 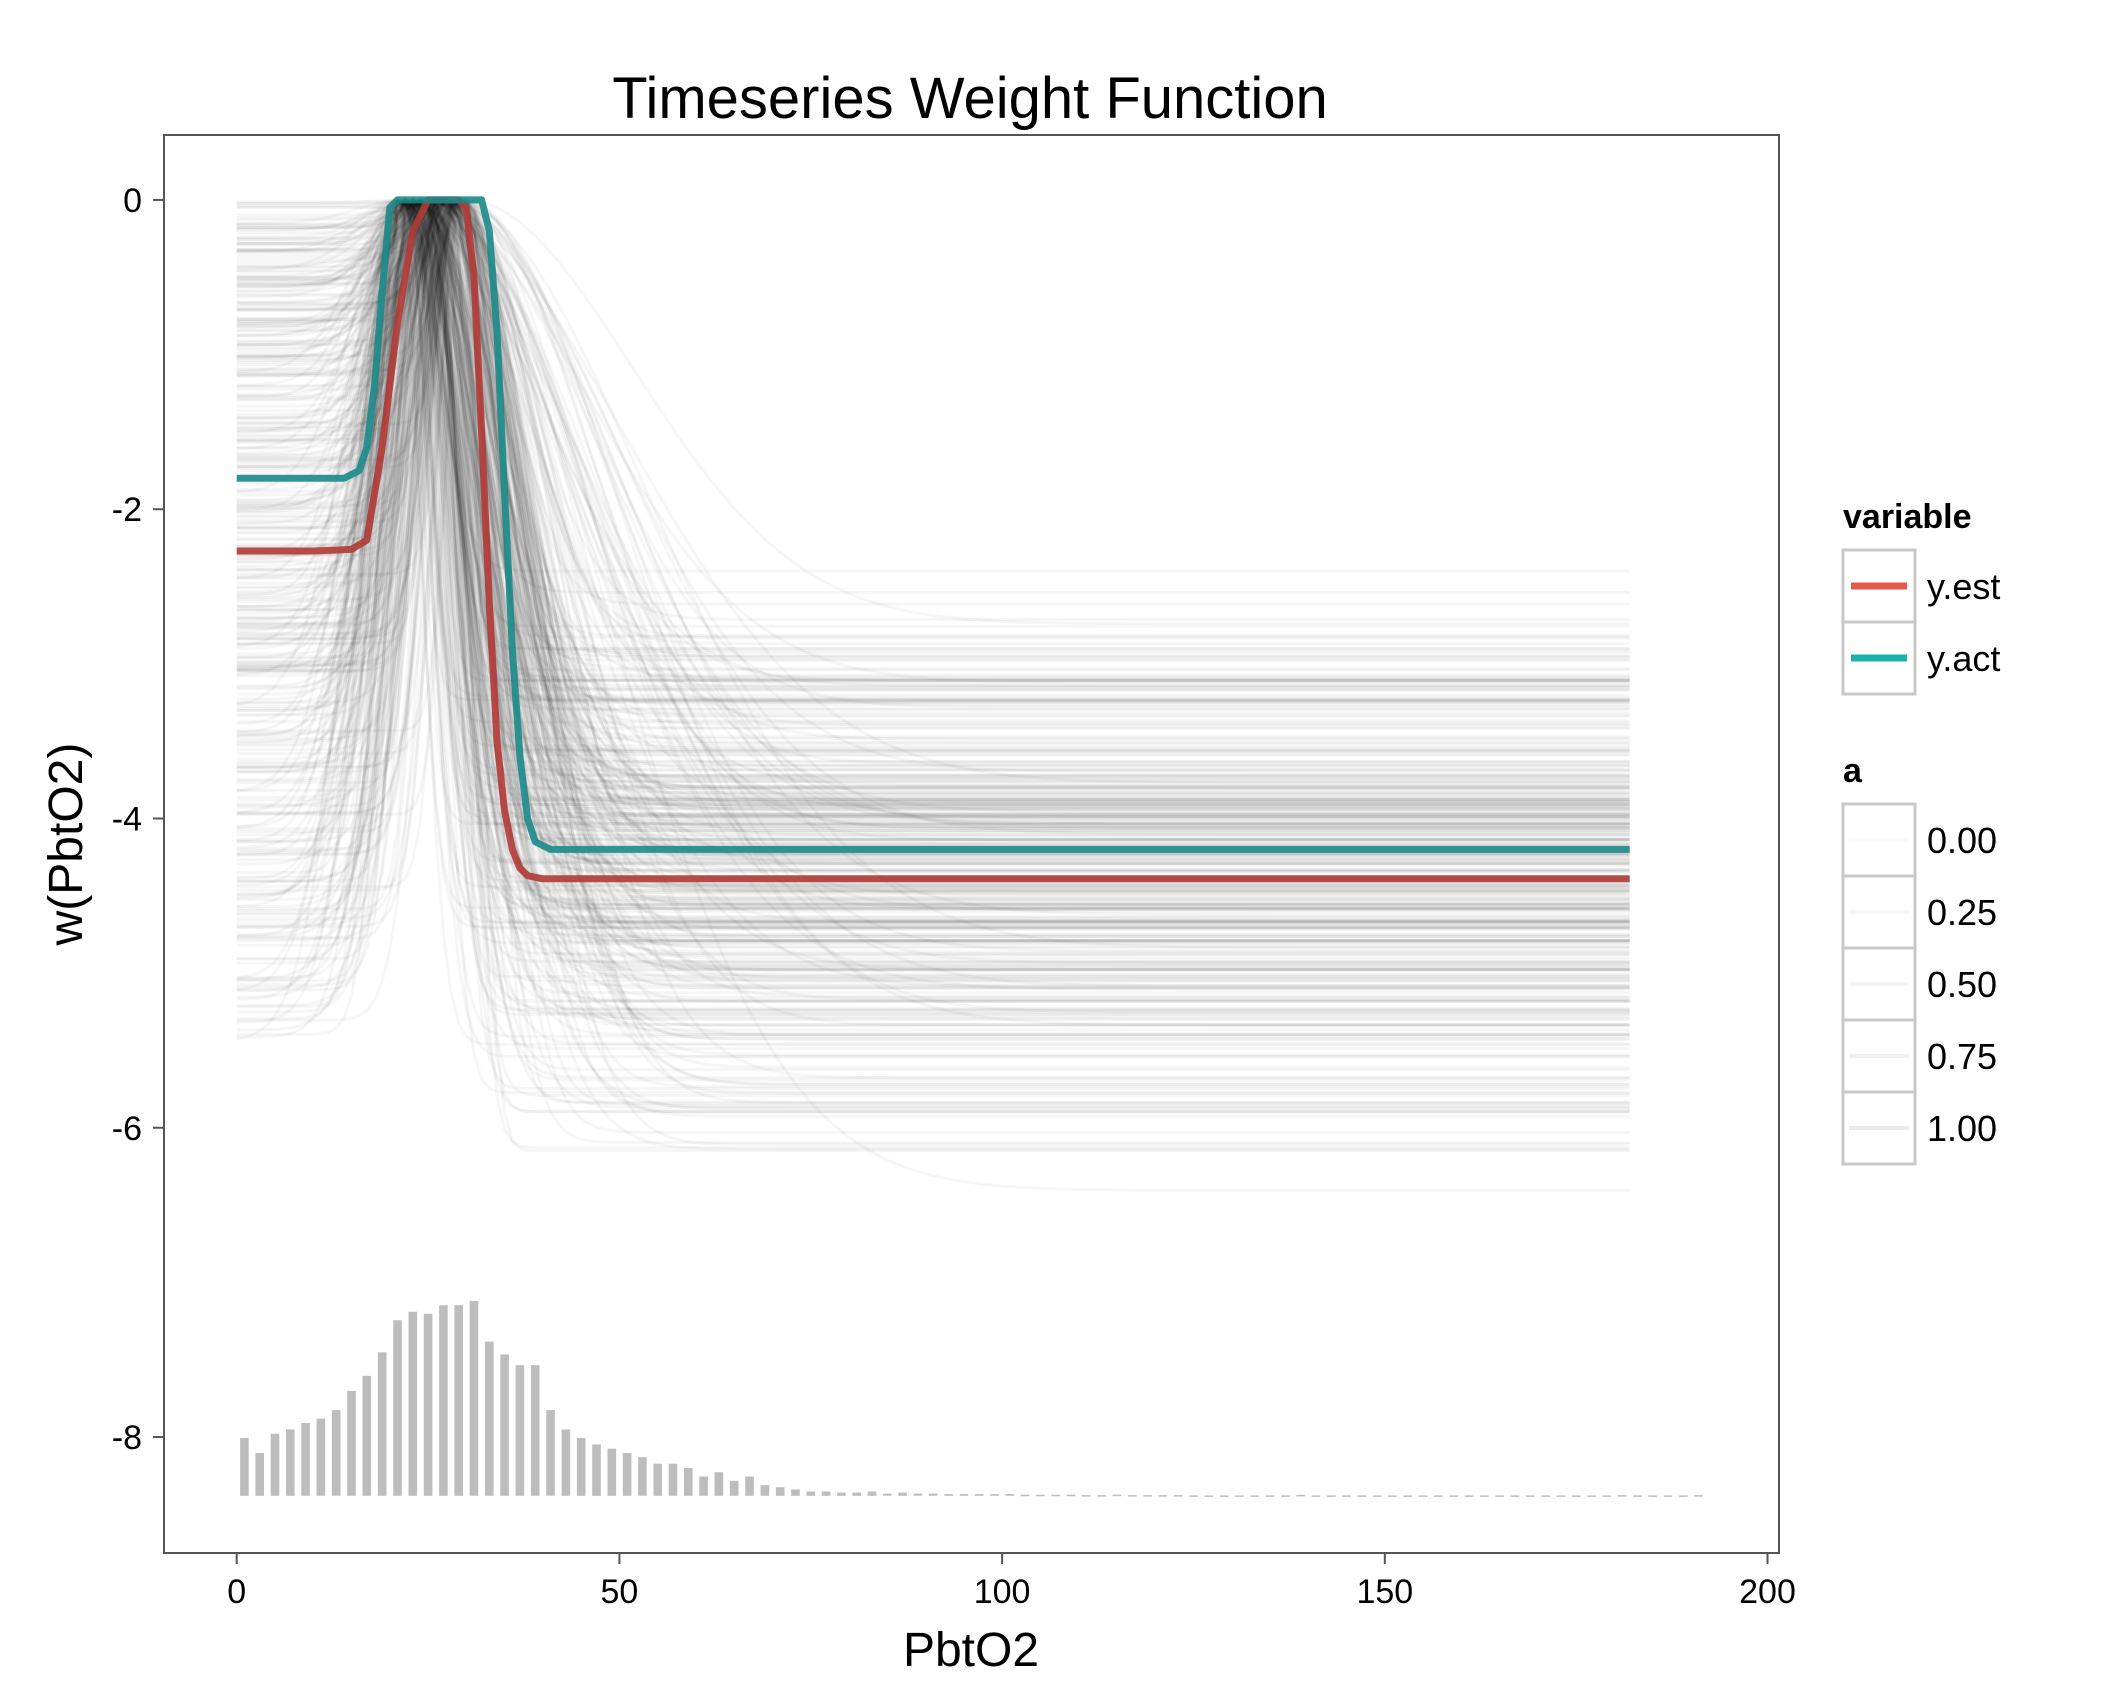 What do you see at coordinates (1962, 912) in the screenshot?
I see `legend-label: 0.25` at bounding box center [1962, 912].